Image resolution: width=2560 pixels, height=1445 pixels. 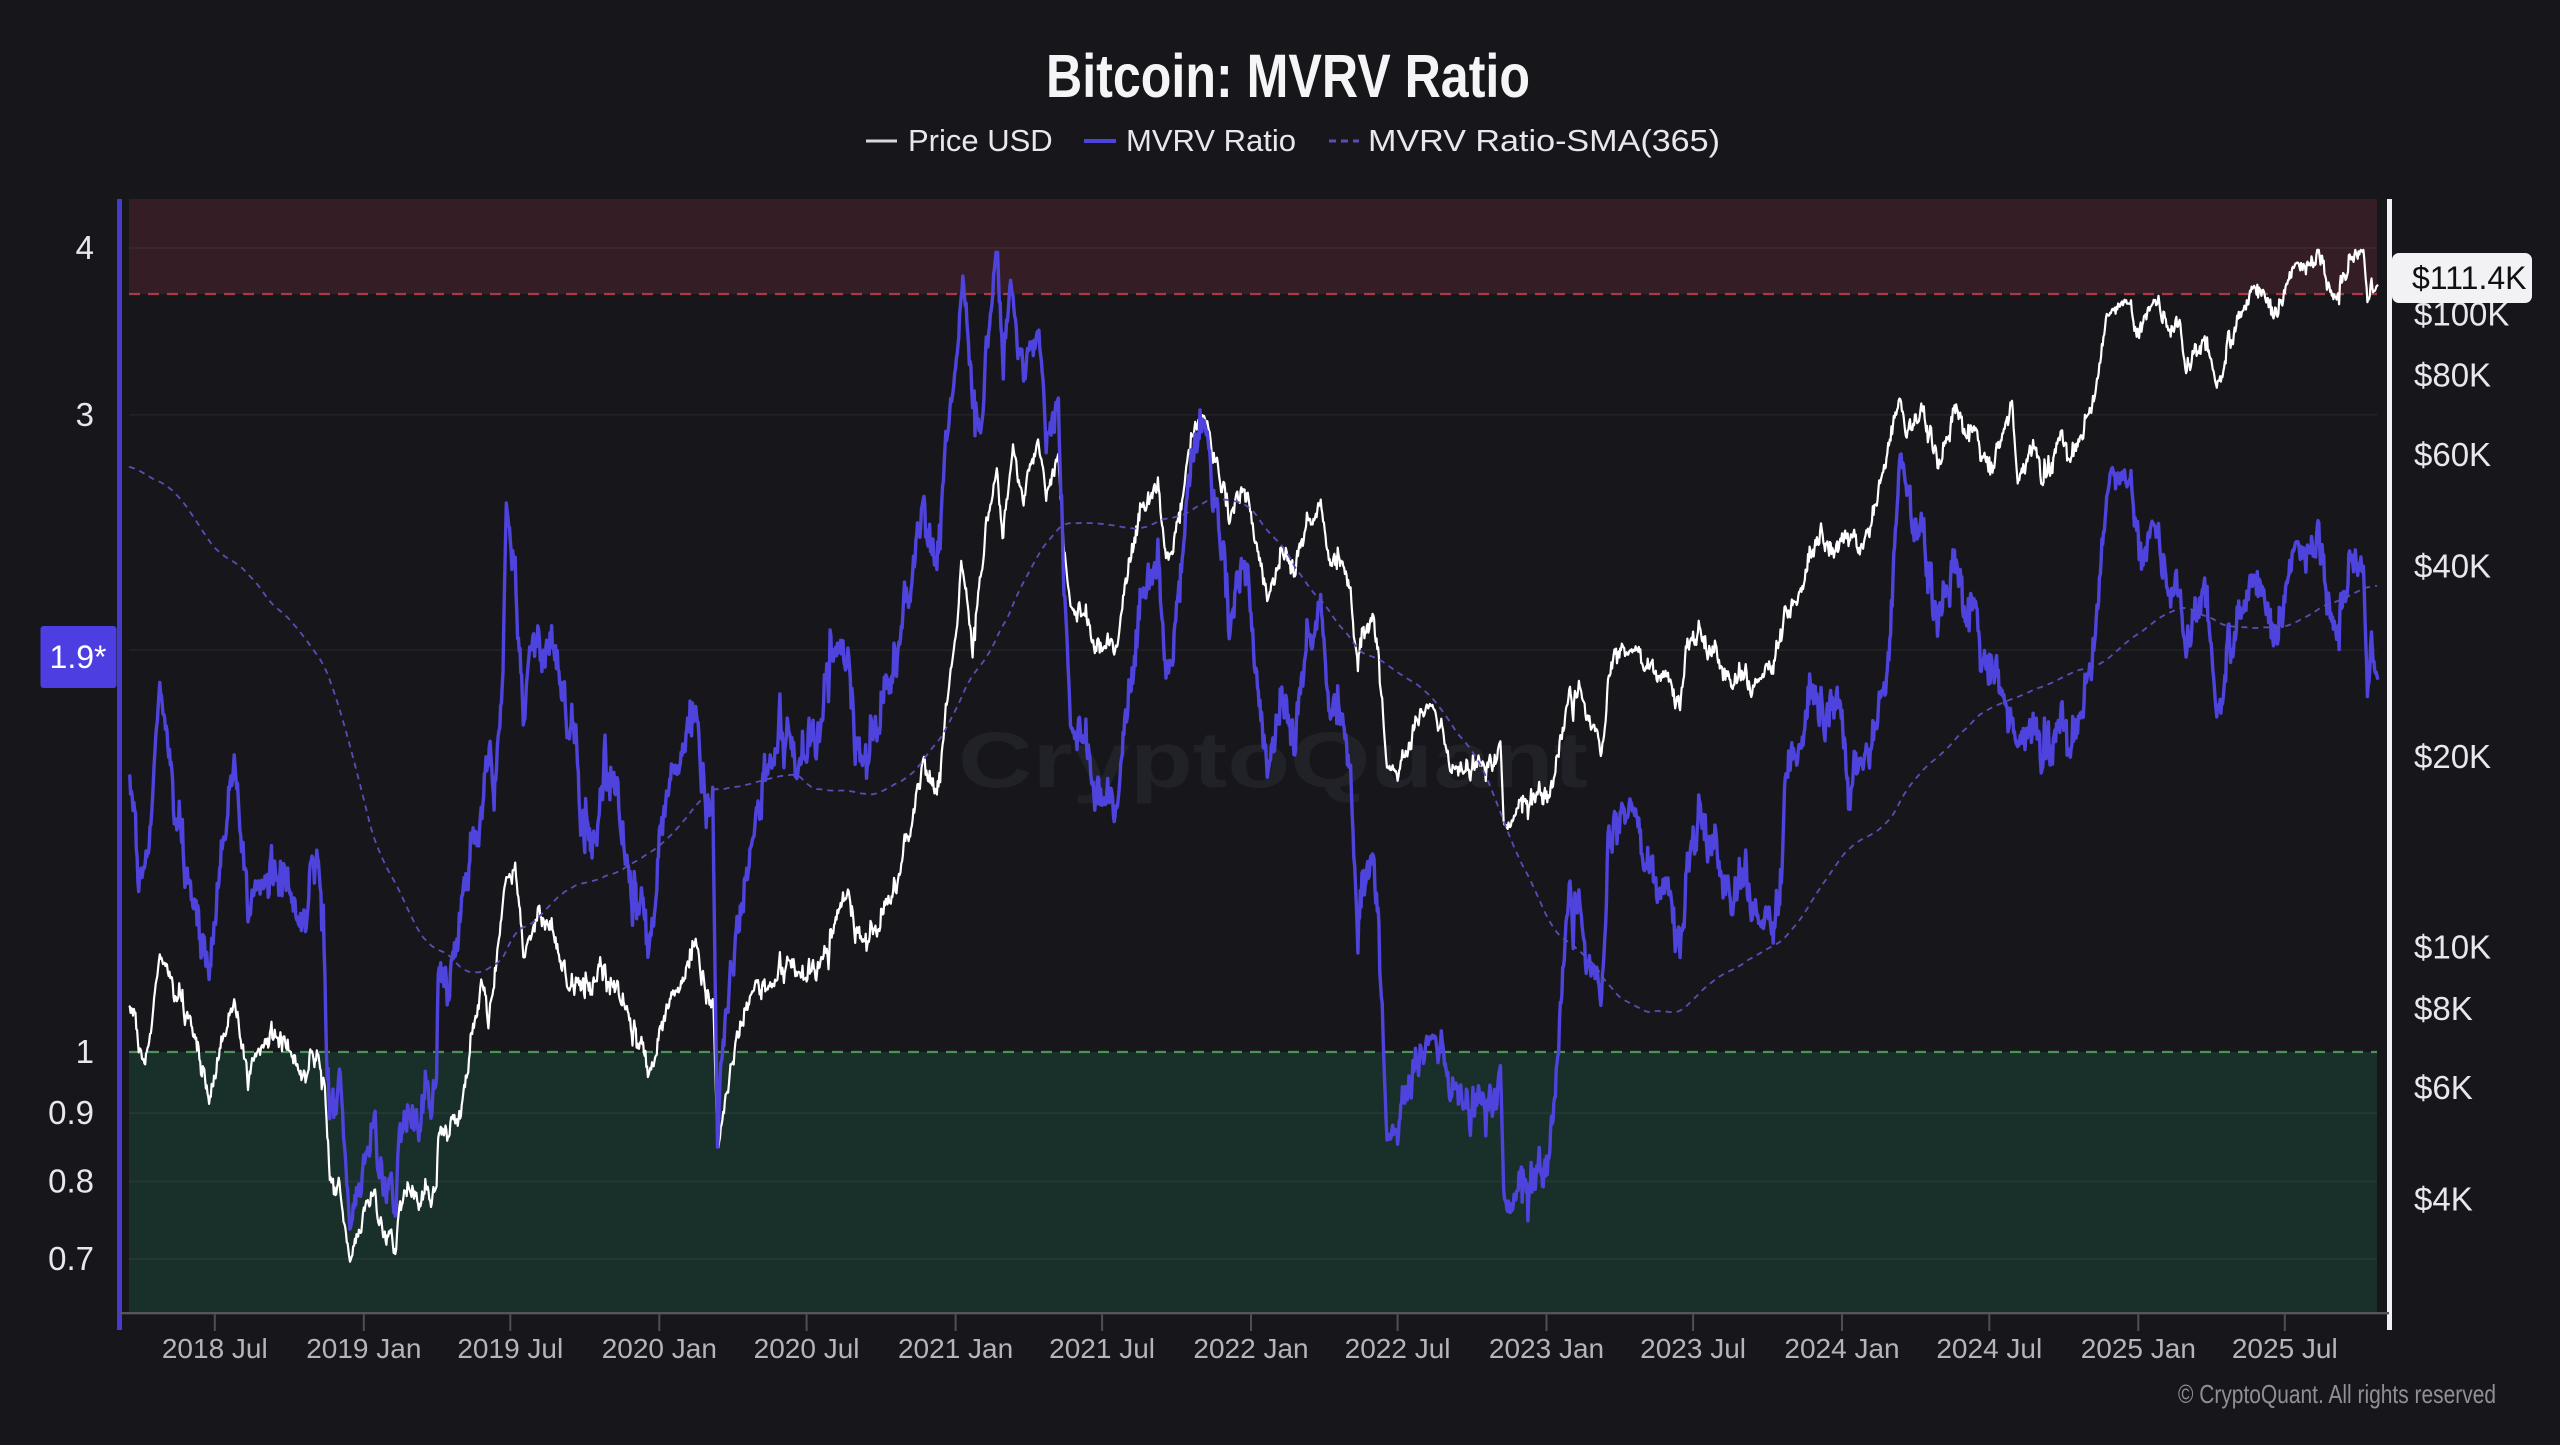 What do you see at coordinates (1102, 1348) in the screenshot?
I see `svg-text: 2021 Jul` at bounding box center [1102, 1348].